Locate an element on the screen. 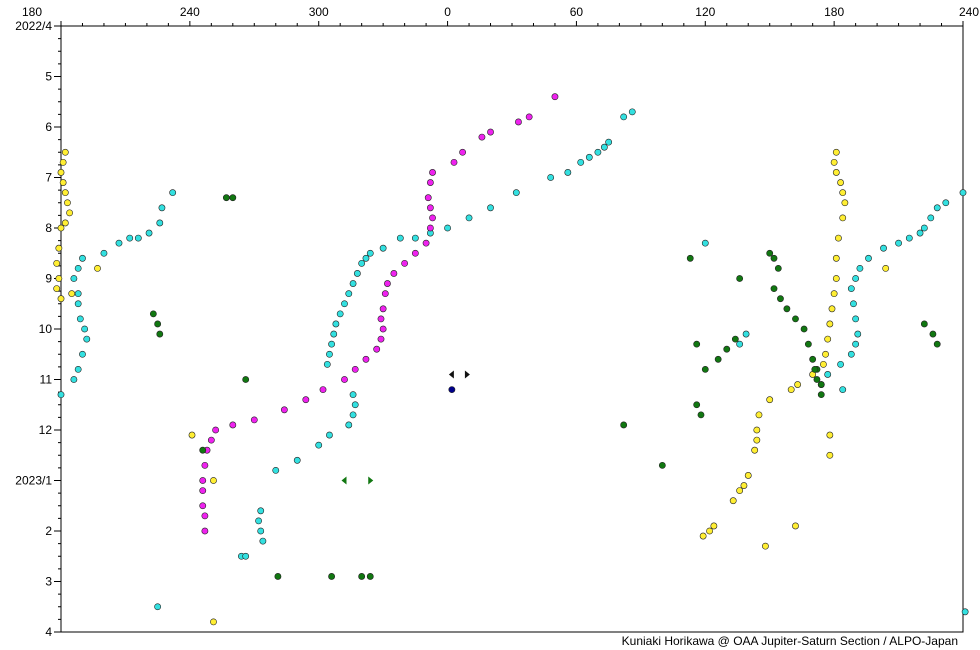 This screenshot has width=980, height=650. y-tick-label: 2023/1 is located at coordinates (33, 481).